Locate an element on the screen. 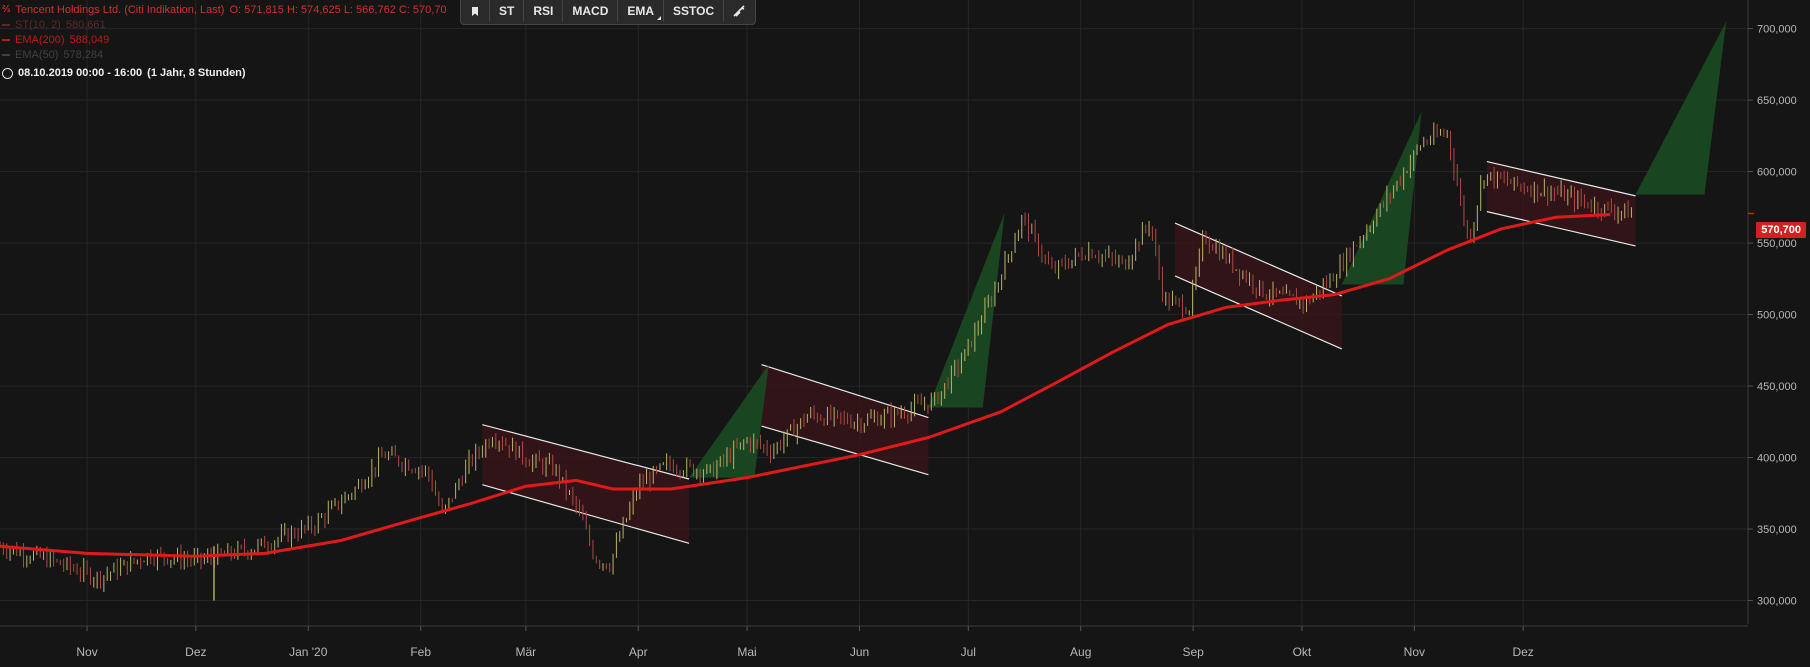  macd-button: MACD is located at coordinates (591, 11).